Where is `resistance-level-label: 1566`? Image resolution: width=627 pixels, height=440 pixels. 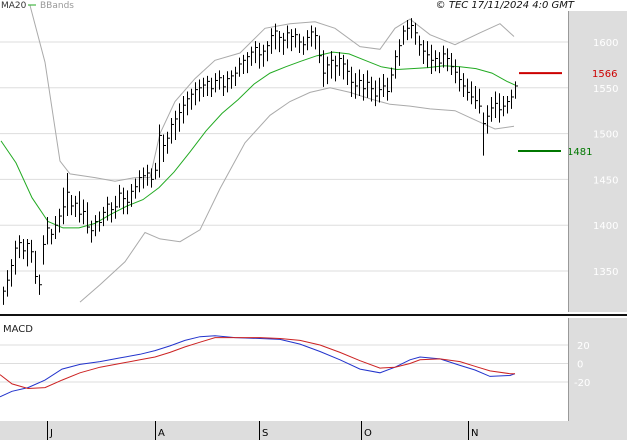
resistance-level-label: 1566 is located at coordinates (604, 74).